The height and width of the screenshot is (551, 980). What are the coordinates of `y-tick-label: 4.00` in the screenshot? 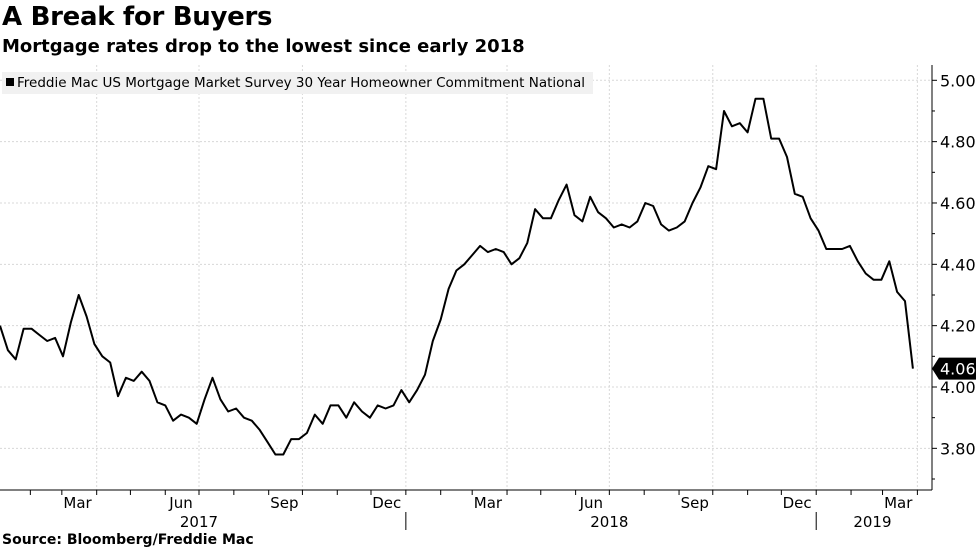 It's located at (958, 387).